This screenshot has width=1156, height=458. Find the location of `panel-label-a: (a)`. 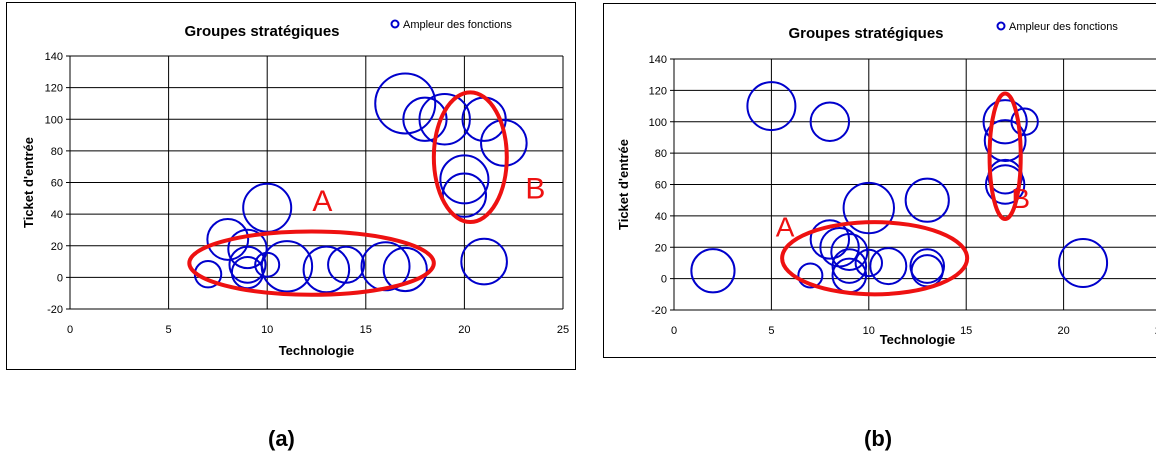

panel-label-a: (a) is located at coordinates (281, 438).